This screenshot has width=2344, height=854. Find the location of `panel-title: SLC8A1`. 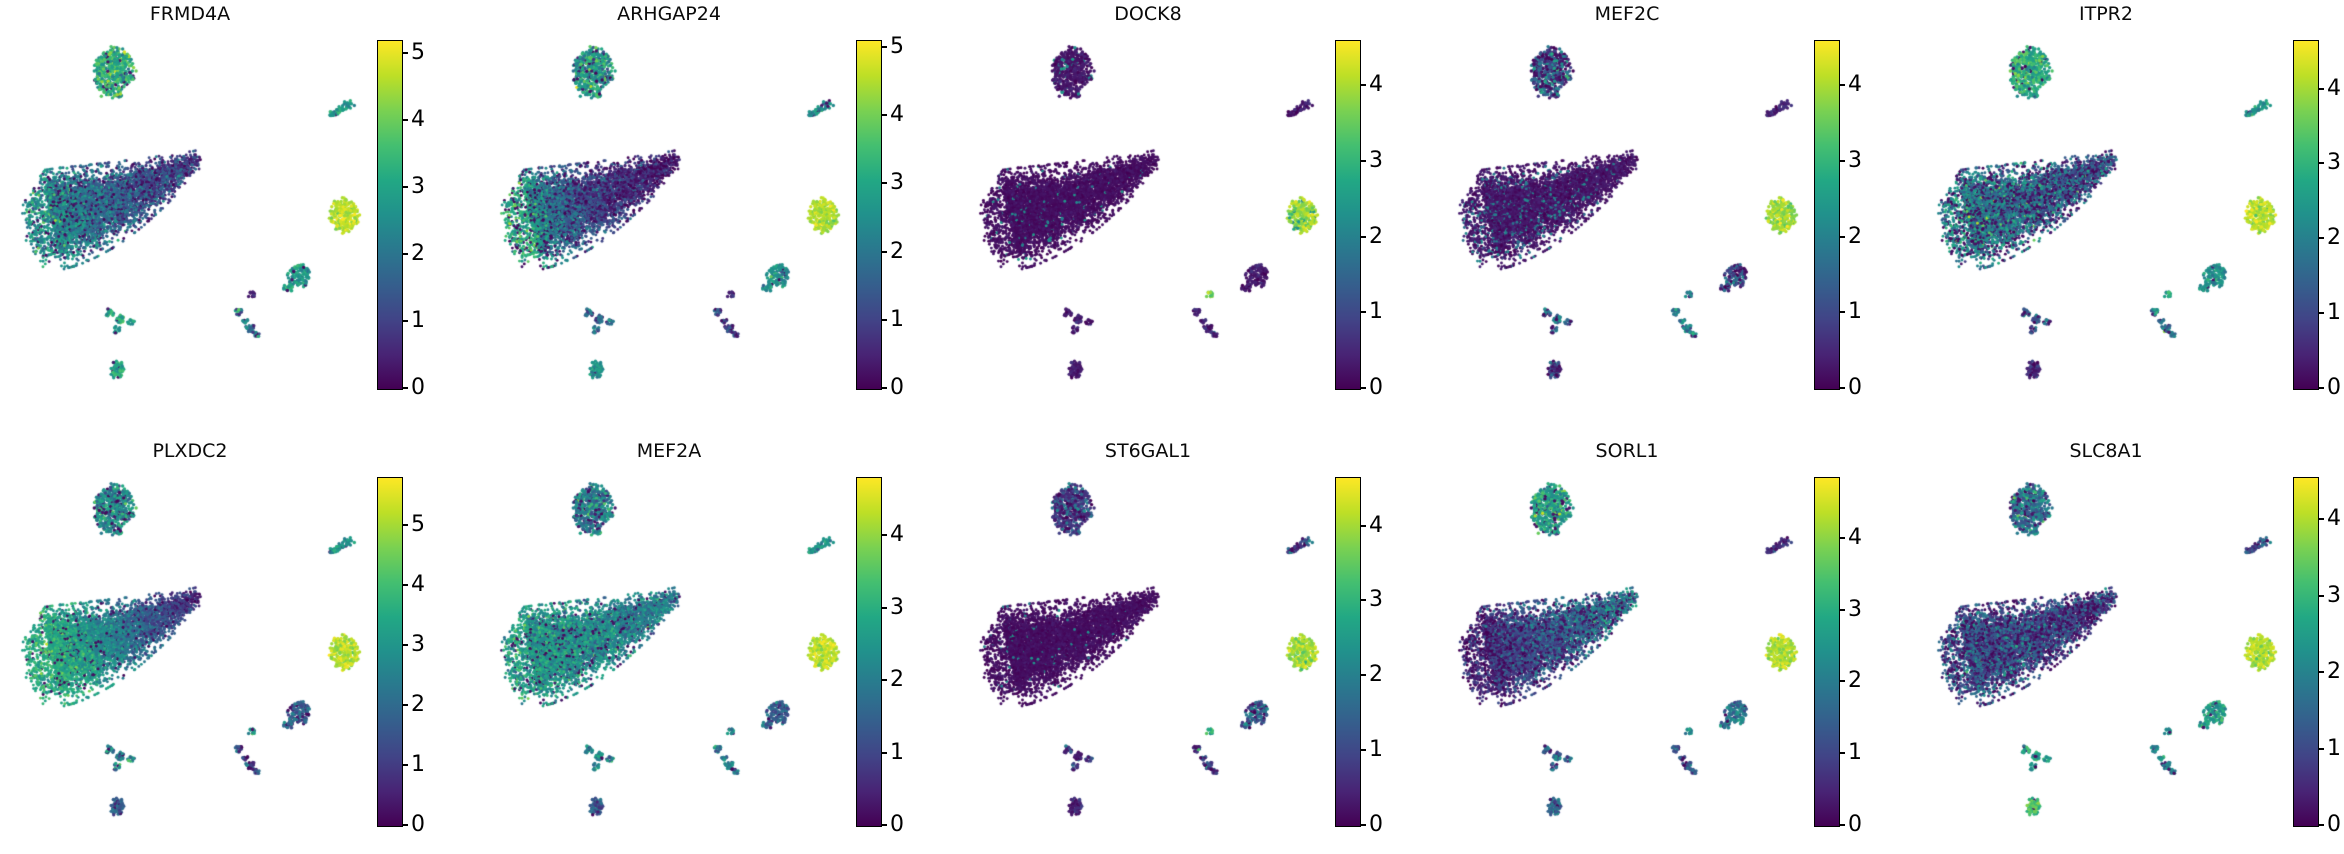

panel-title: SLC8A1 is located at coordinates (2106, 451).